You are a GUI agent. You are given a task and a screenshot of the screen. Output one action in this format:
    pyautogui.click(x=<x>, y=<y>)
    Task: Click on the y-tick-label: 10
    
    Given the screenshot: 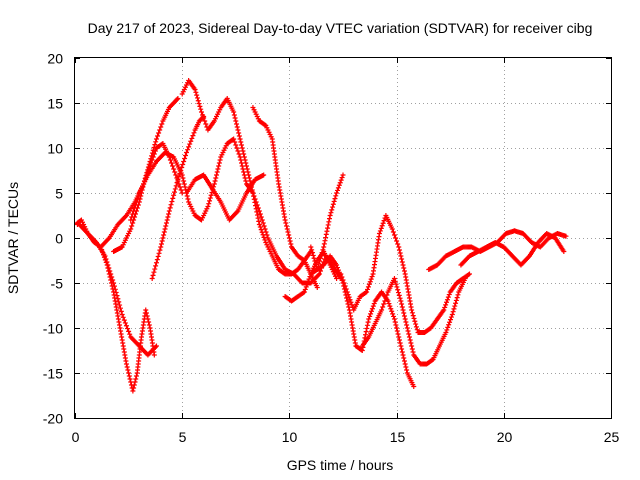 What is the action you would take?
    pyautogui.click(x=55, y=149)
    